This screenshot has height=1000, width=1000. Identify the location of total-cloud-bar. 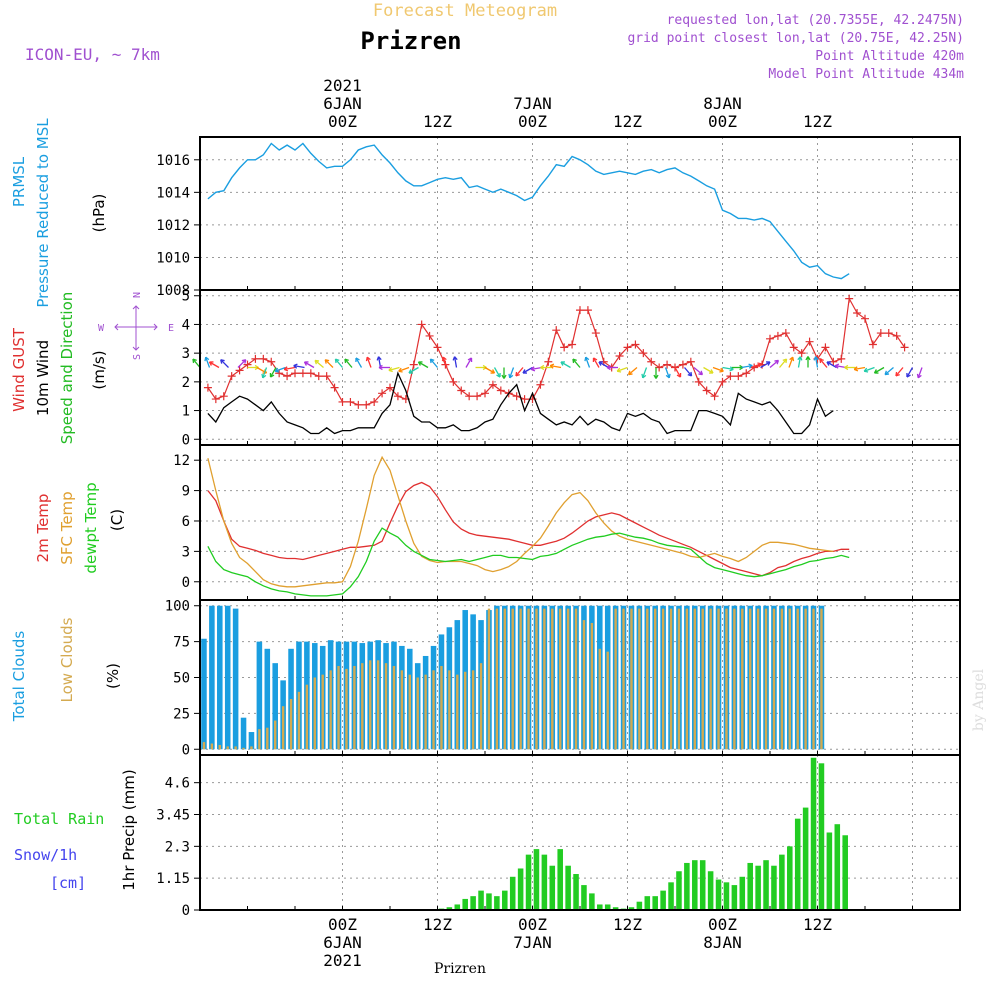
(204, 694).